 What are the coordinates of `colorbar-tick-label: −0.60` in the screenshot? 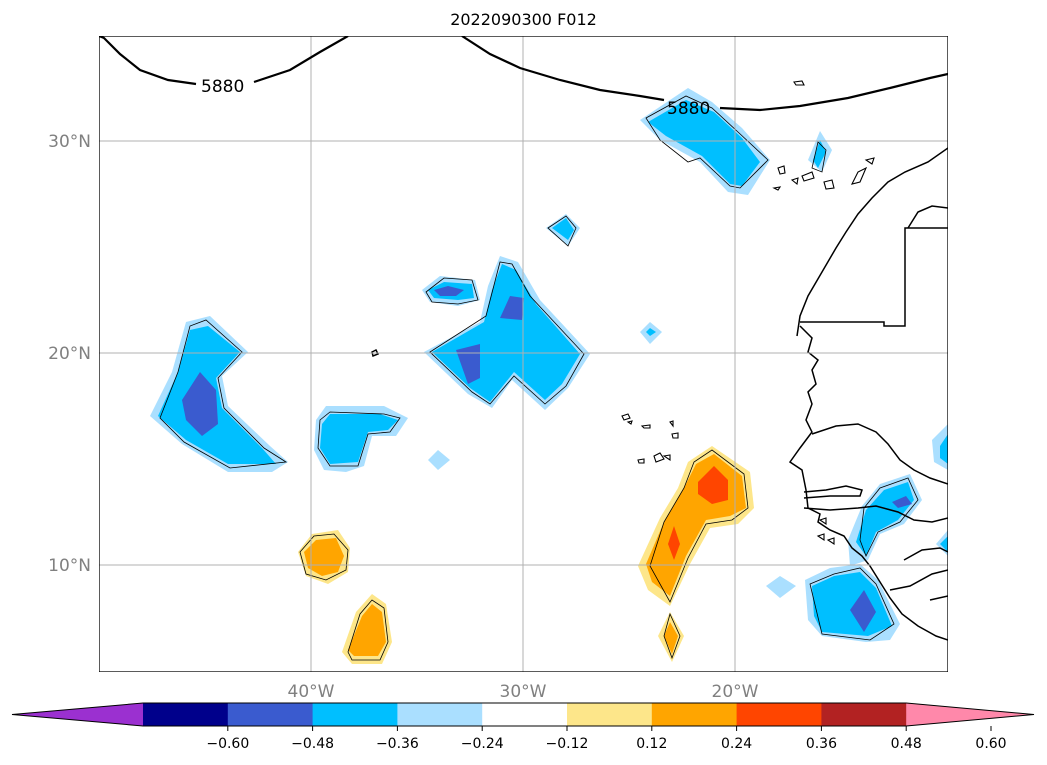 It's located at (227, 744).